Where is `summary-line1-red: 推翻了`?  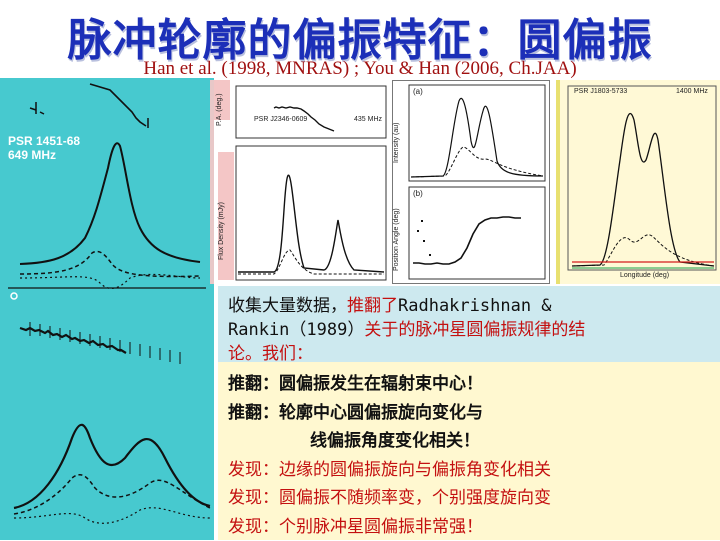
summary-line1-red: 推翻了 is located at coordinates (372, 306).